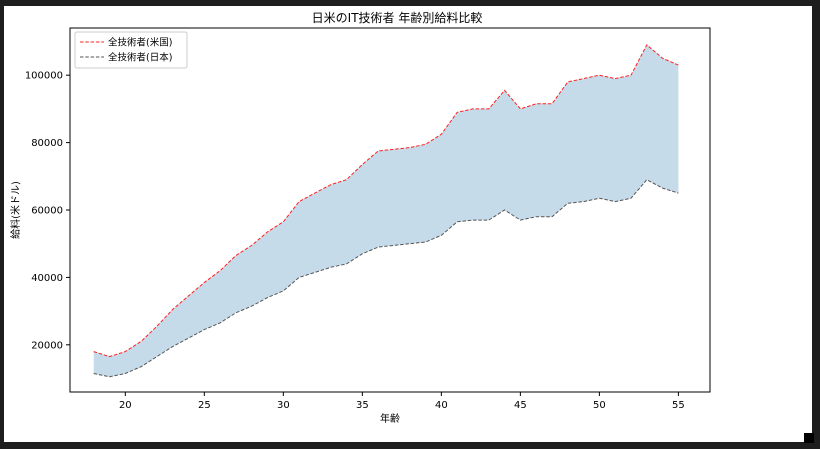 The height and width of the screenshot is (449, 820). Describe the element at coordinates (47, 345) in the screenshot. I see `y-tick-label: 20000` at that location.